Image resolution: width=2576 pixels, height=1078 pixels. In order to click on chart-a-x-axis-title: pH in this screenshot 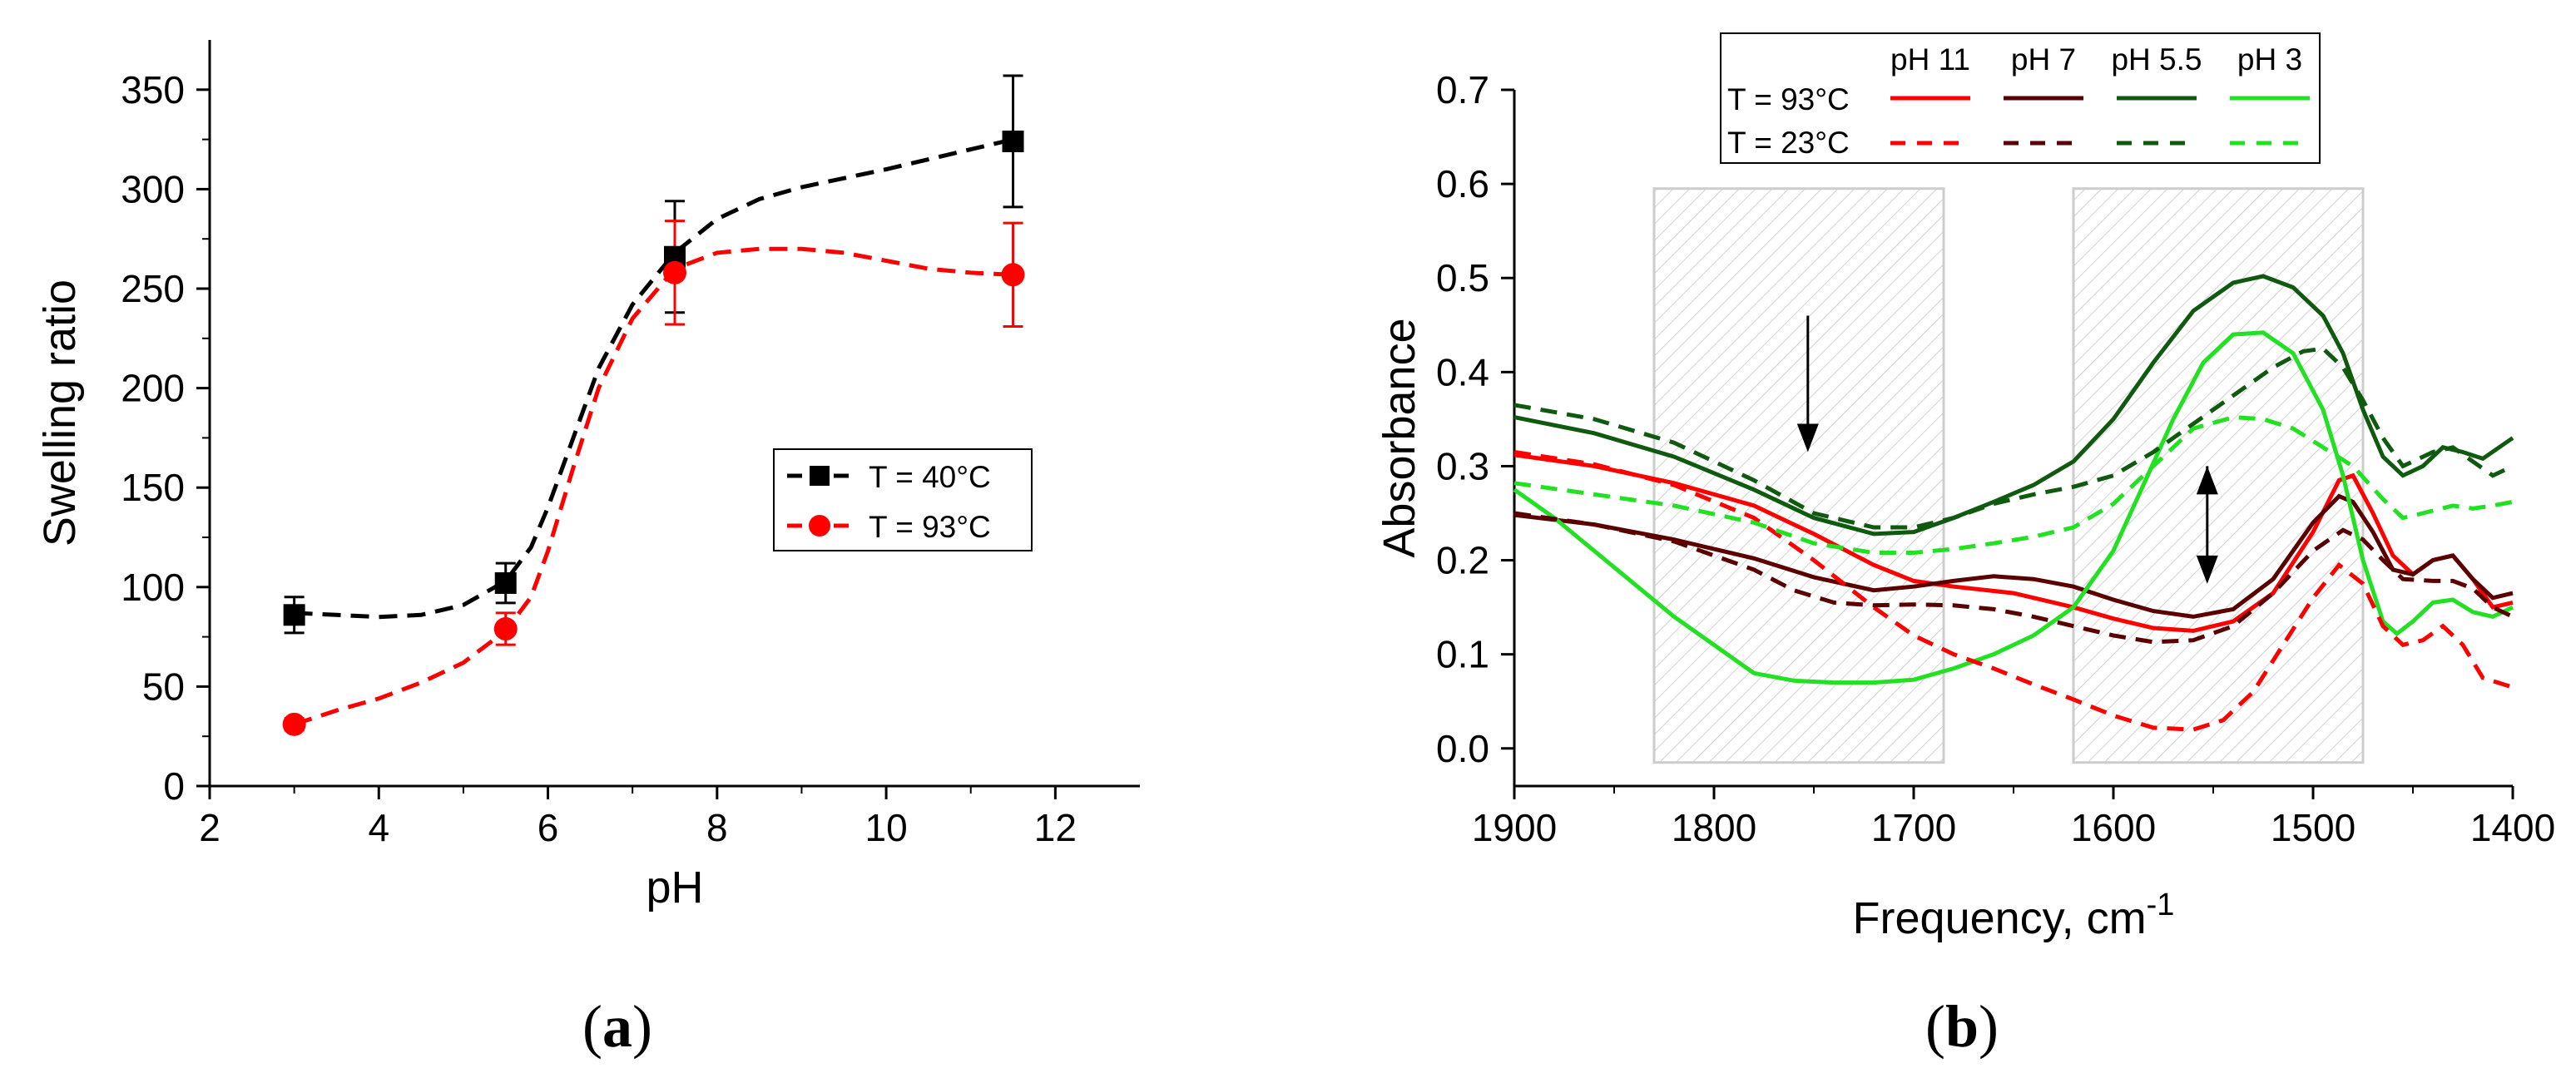, I will do `click(674, 887)`.